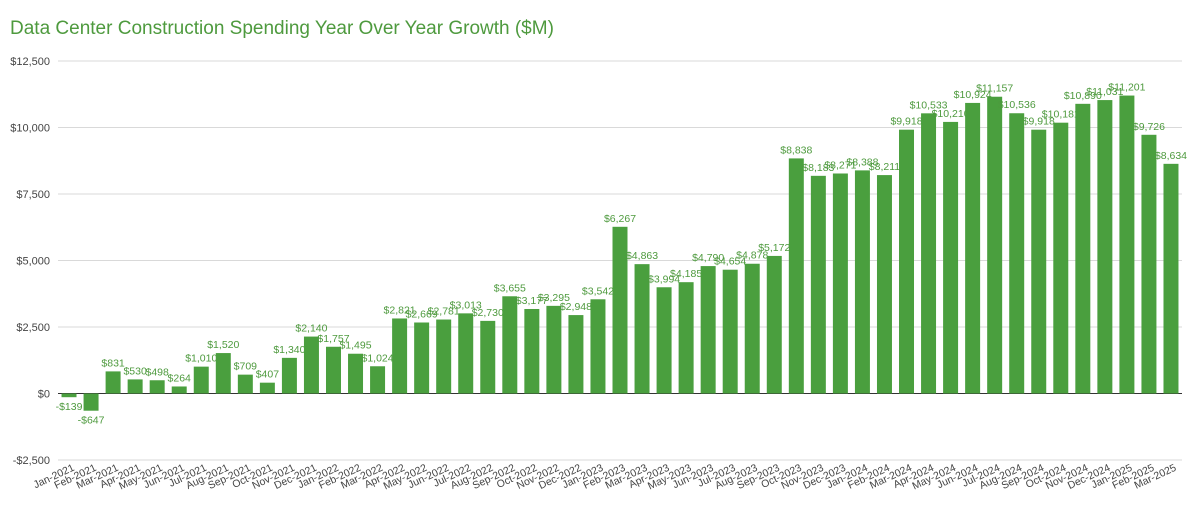 The image size is (1200, 515). What do you see at coordinates (686, 274) in the screenshot?
I see `data-label: $4,185` at bounding box center [686, 274].